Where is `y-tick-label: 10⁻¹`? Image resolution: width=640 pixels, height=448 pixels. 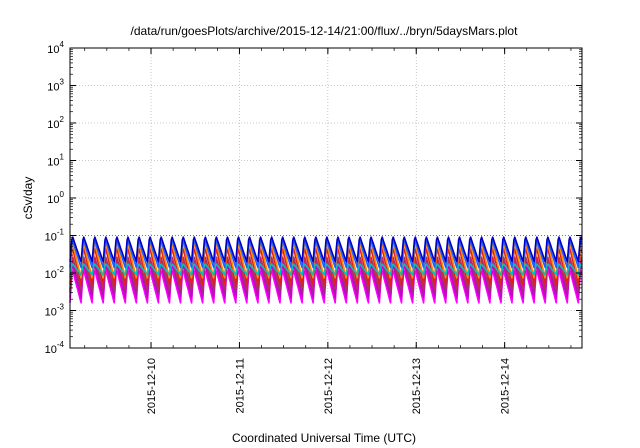
y-tick-label: 10⁻¹ is located at coordinates (55, 236).